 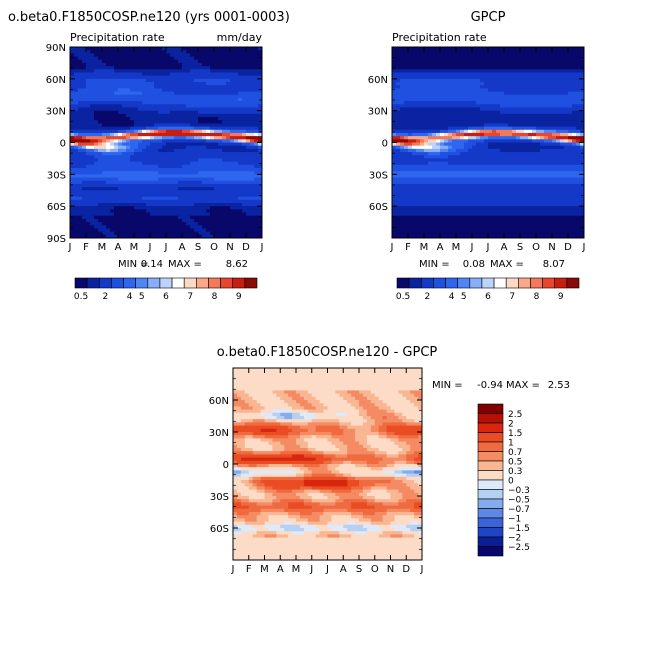 I want to click on panel-model-y-tick-label: 60S, so click(x=56, y=207).